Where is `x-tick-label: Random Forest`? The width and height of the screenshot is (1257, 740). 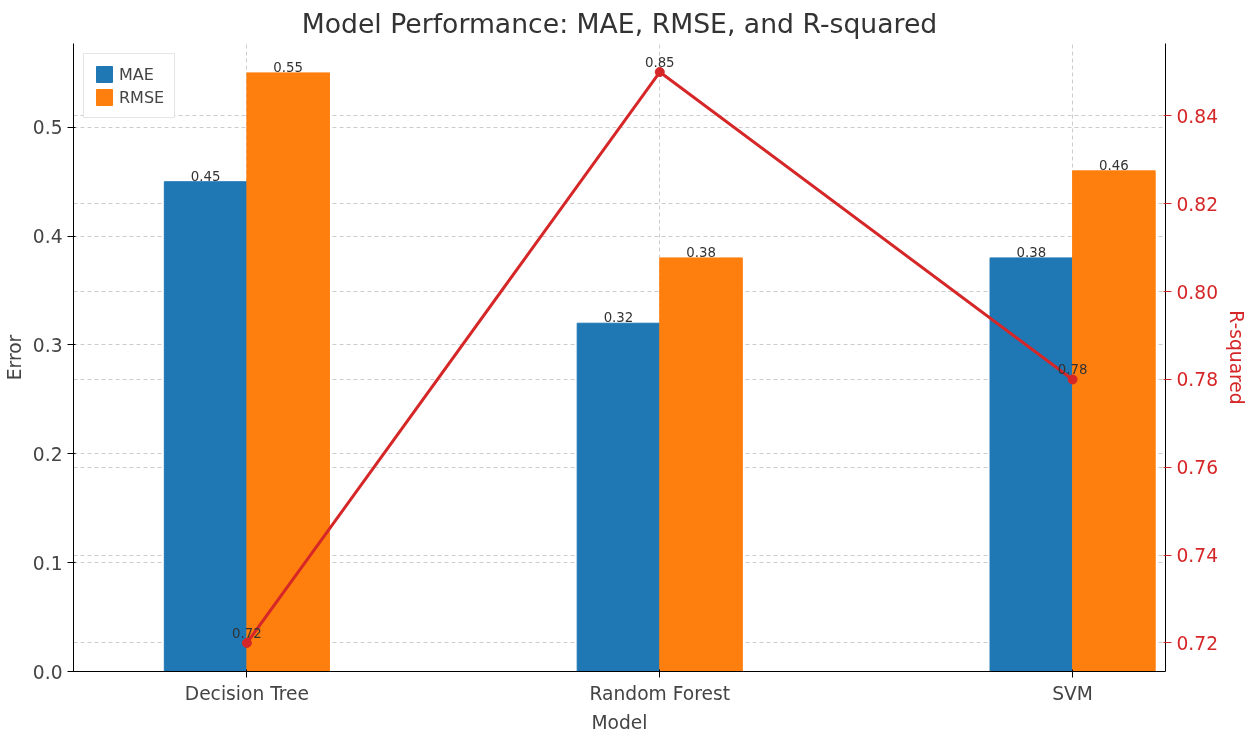 x-tick-label: Random Forest is located at coordinates (659, 693).